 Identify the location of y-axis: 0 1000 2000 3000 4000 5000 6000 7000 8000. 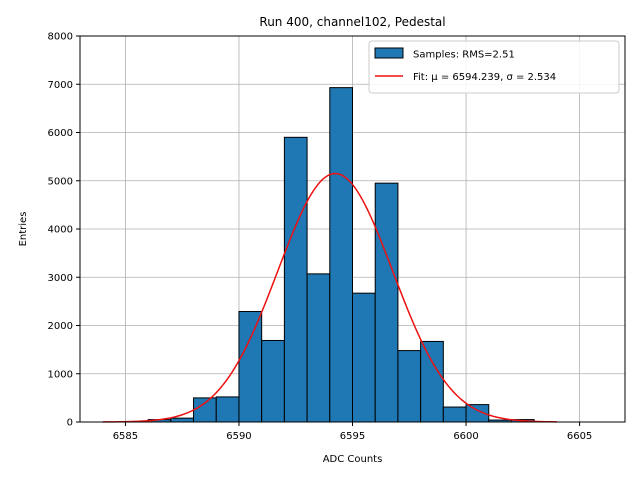
(64, 230).